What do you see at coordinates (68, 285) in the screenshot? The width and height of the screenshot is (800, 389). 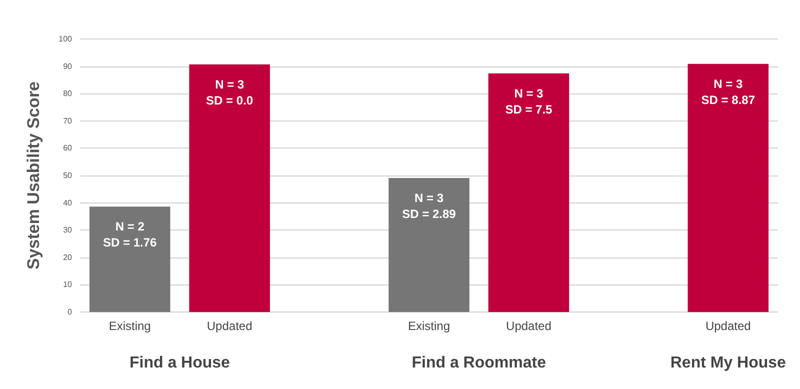 I see `y-tick-label: 10` at bounding box center [68, 285].